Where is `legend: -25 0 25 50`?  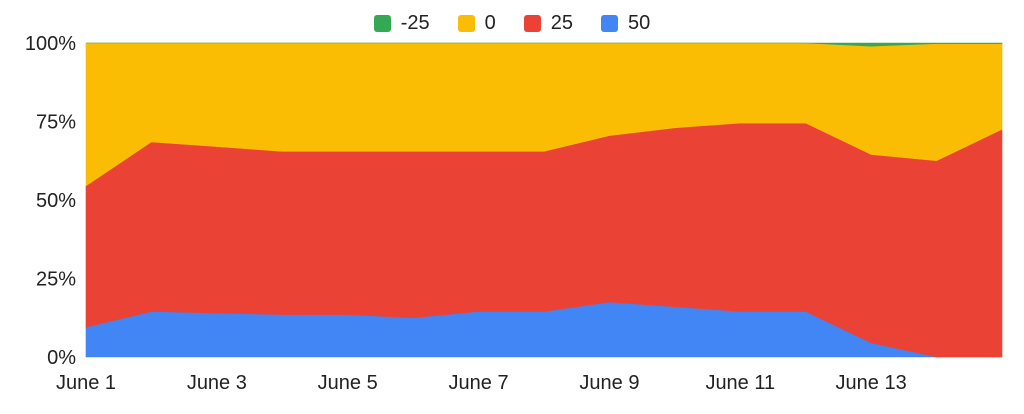
legend: -25 0 25 50 is located at coordinates (512, 23).